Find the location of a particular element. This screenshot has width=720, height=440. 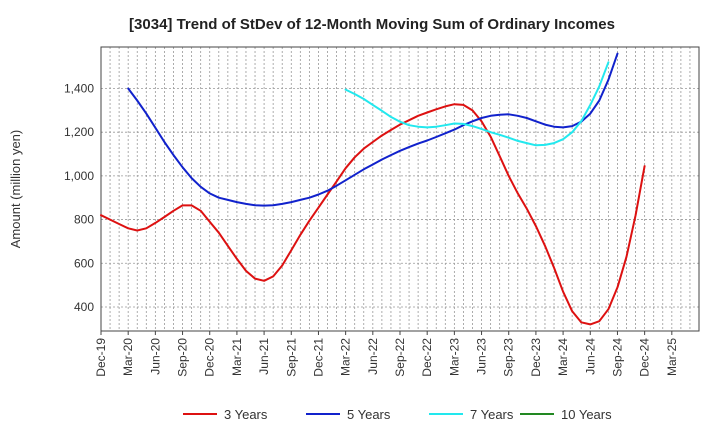

x-tick-label: Sep-20 is located at coordinates (183, 357).